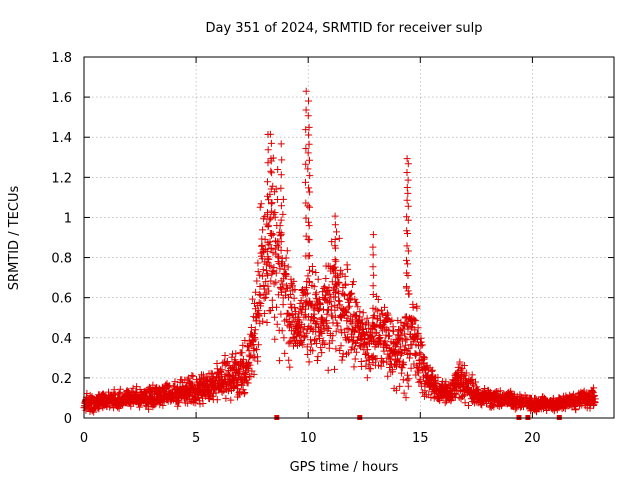 The height and width of the screenshot is (480, 640). What do you see at coordinates (61, 178) in the screenshot?
I see `y-tick-label: 1.2` at bounding box center [61, 178].